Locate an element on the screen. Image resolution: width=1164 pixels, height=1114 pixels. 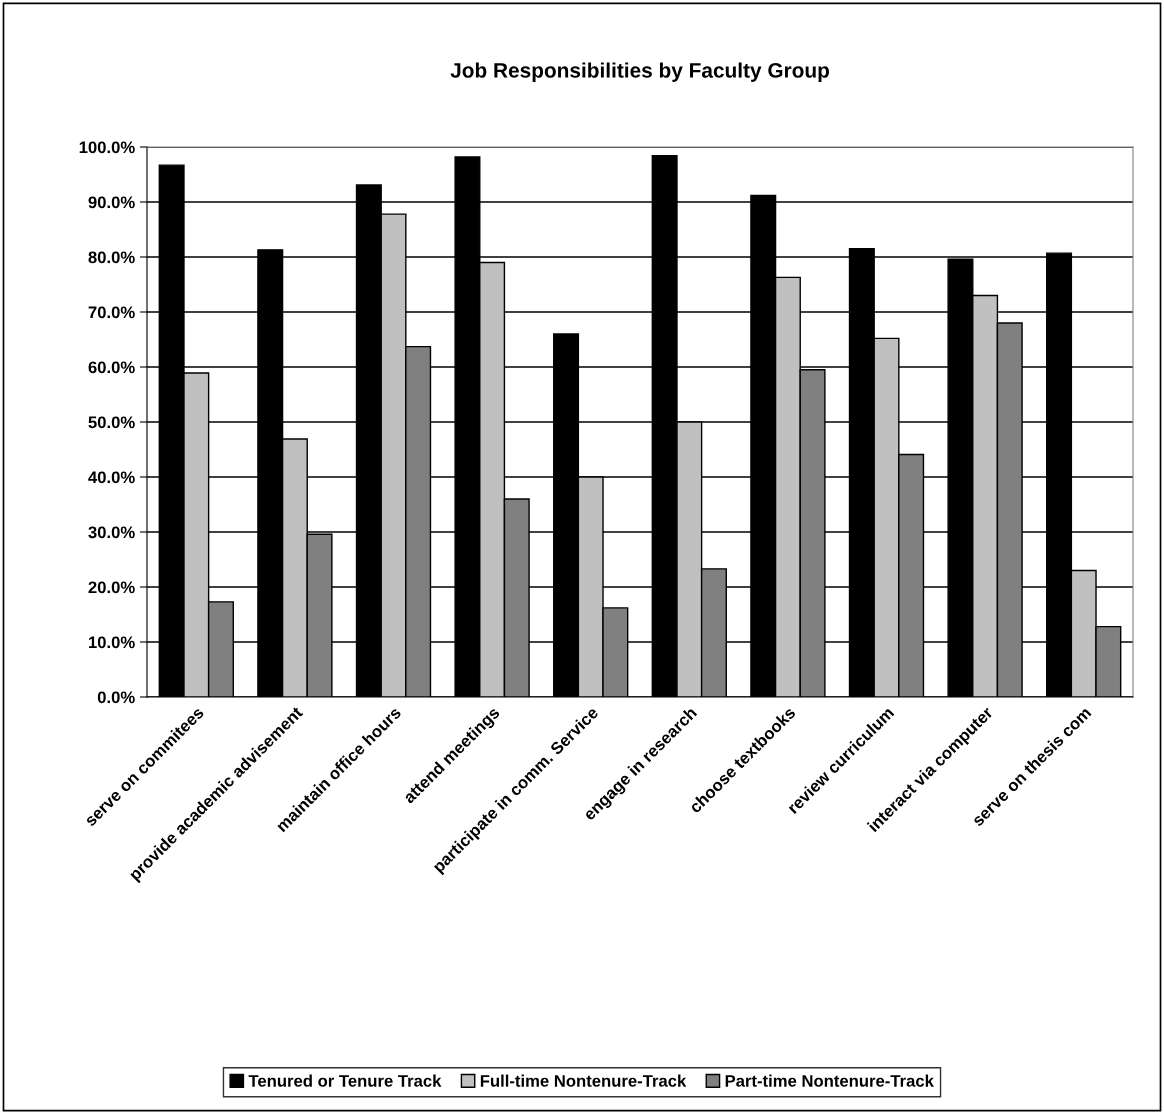
y-tick-label: 90.0% is located at coordinates (111, 202).